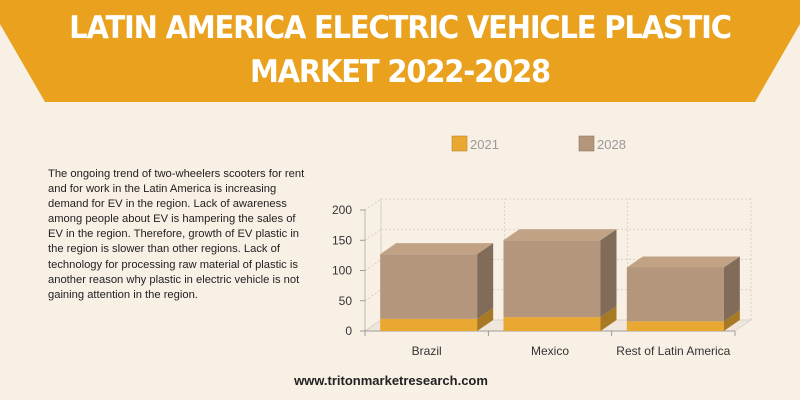 The height and width of the screenshot is (400, 800). Describe the element at coordinates (346, 301) in the screenshot. I see `y-tick-label: 50` at that location.